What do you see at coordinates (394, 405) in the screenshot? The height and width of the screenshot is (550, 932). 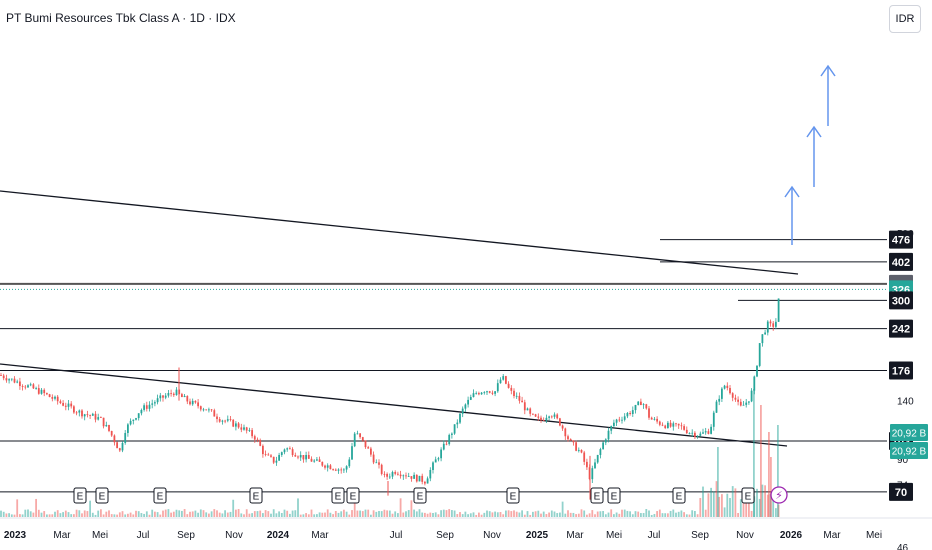 I see `trendline-lower` at bounding box center [394, 405].